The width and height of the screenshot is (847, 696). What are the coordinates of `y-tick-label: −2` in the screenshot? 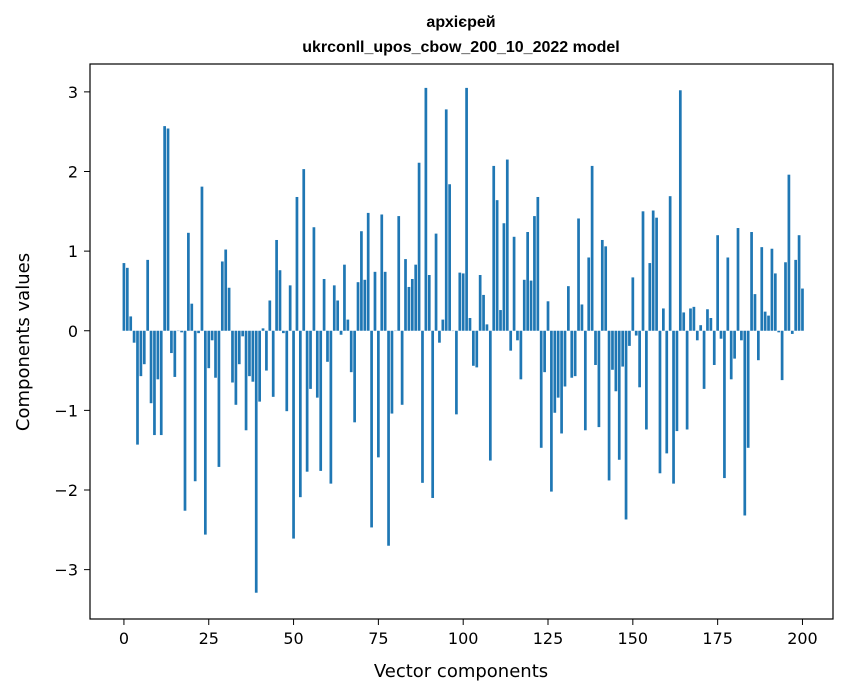 It's located at (66, 490).